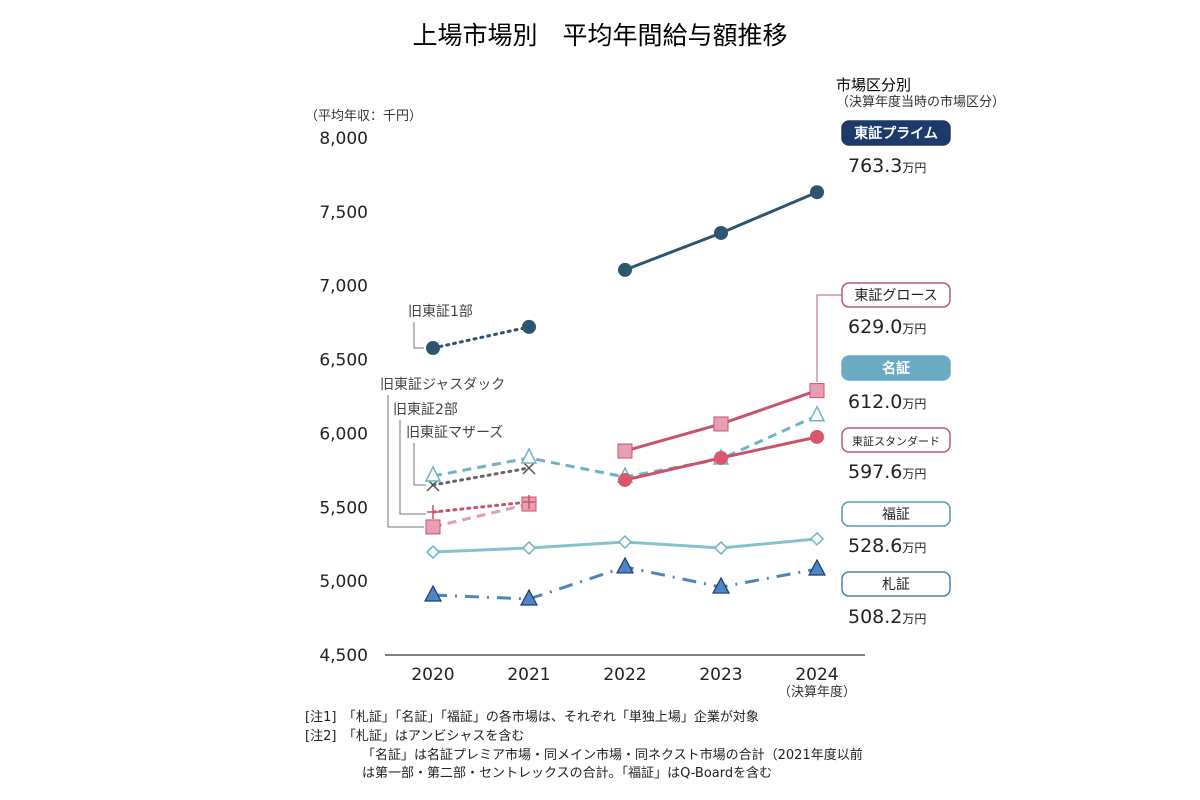 The image size is (1200, 800). I want to click on x-axis-label: （決算年度）, so click(817, 692).